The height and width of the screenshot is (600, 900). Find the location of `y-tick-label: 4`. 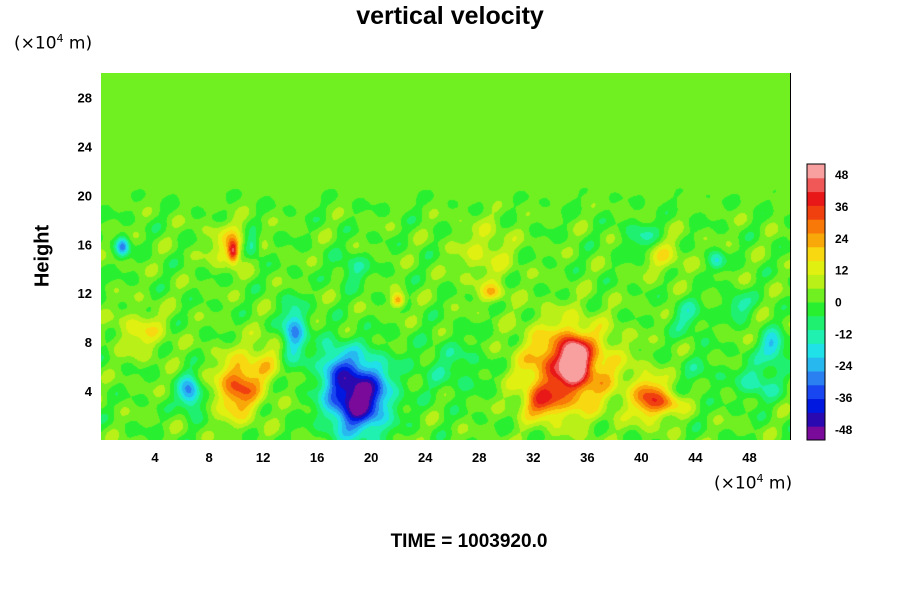

y-tick-label: 4 is located at coordinates (89, 391).